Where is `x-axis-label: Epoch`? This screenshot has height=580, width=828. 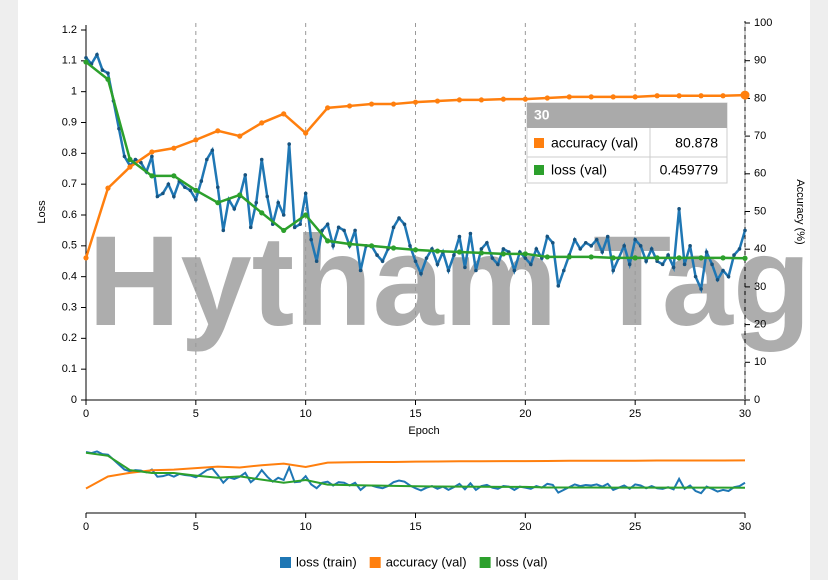 x-axis-label: Epoch is located at coordinates (423, 431).